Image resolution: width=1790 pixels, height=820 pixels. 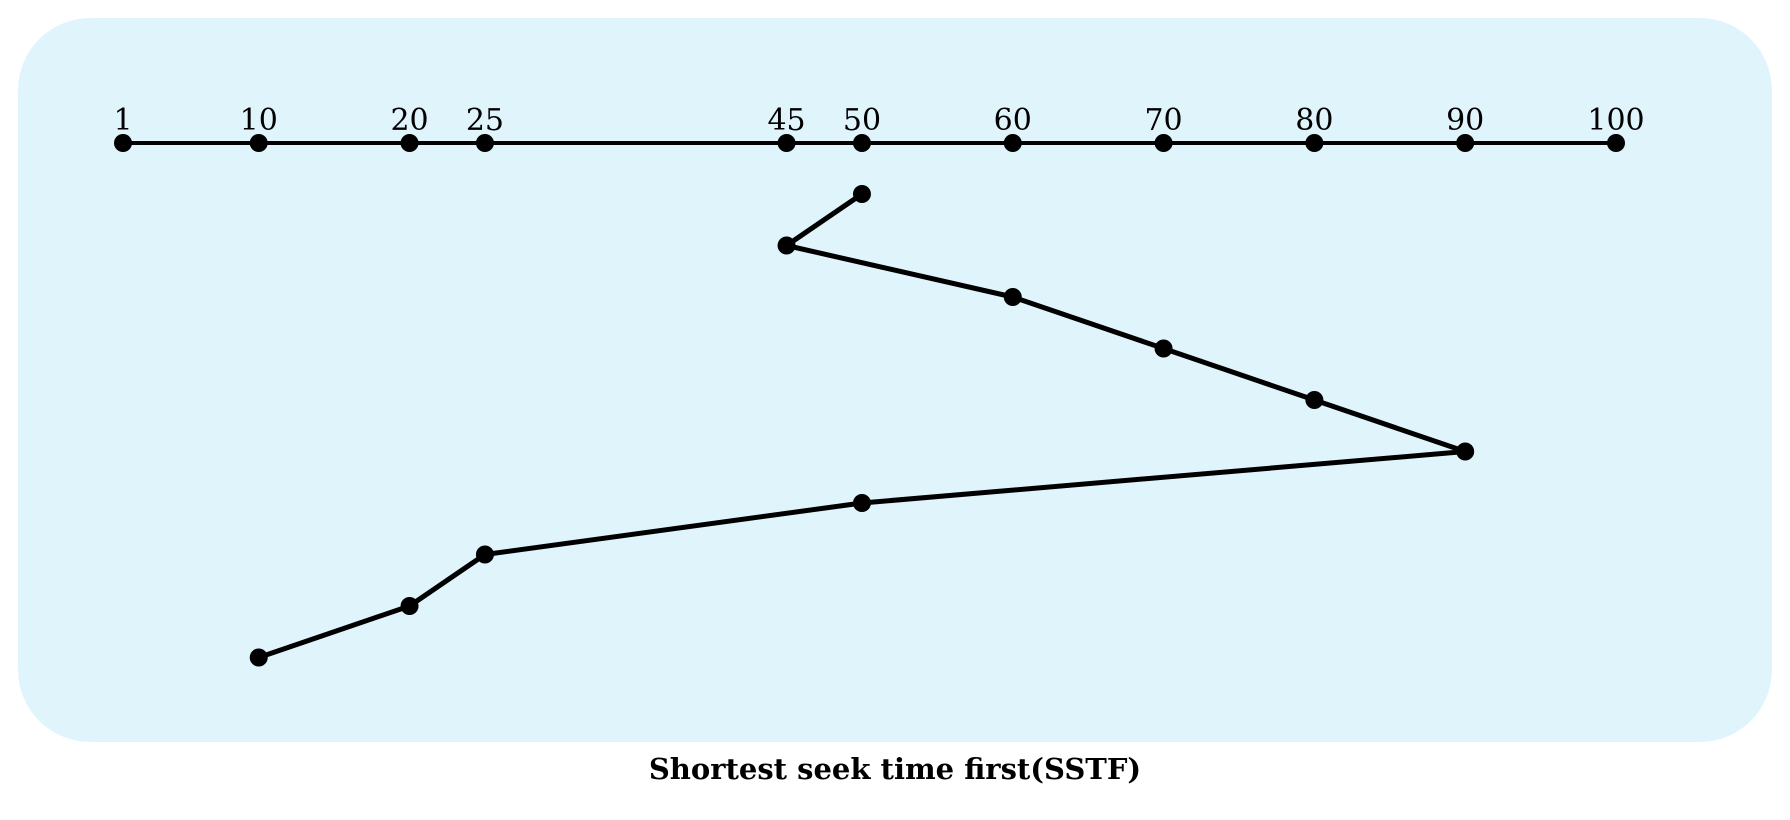 What do you see at coordinates (895, 769) in the screenshot?
I see `diagram-caption: Shortest seek time first(SSTF)` at bounding box center [895, 769].